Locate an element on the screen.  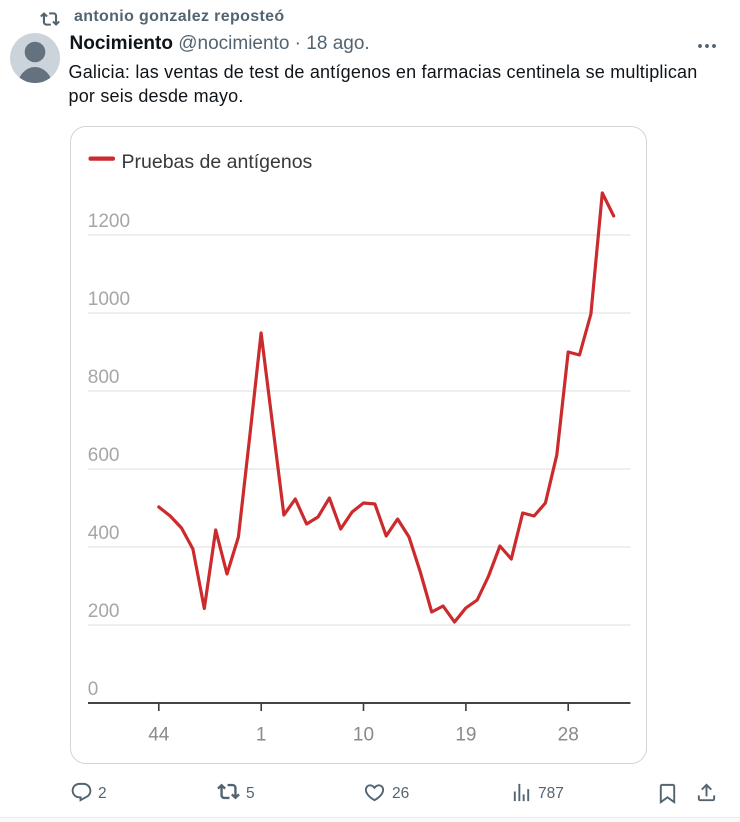
svg-text: 400 is located at coordinates (104, 533).